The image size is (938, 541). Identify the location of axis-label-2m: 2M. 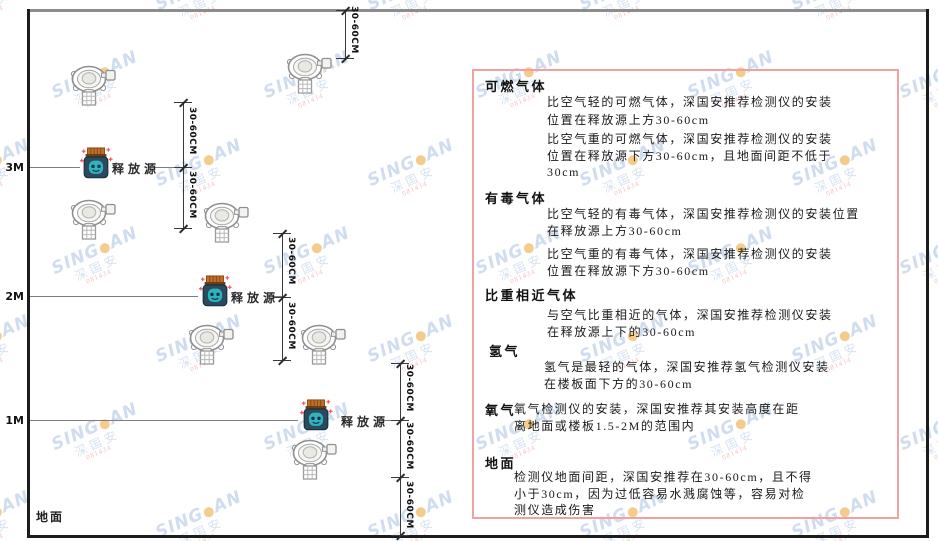
(14, 296).